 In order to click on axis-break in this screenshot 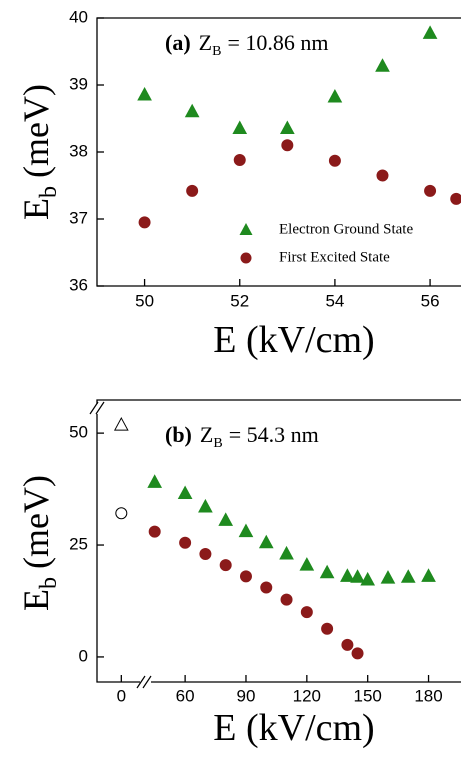, I will do `click(120, 545)`.